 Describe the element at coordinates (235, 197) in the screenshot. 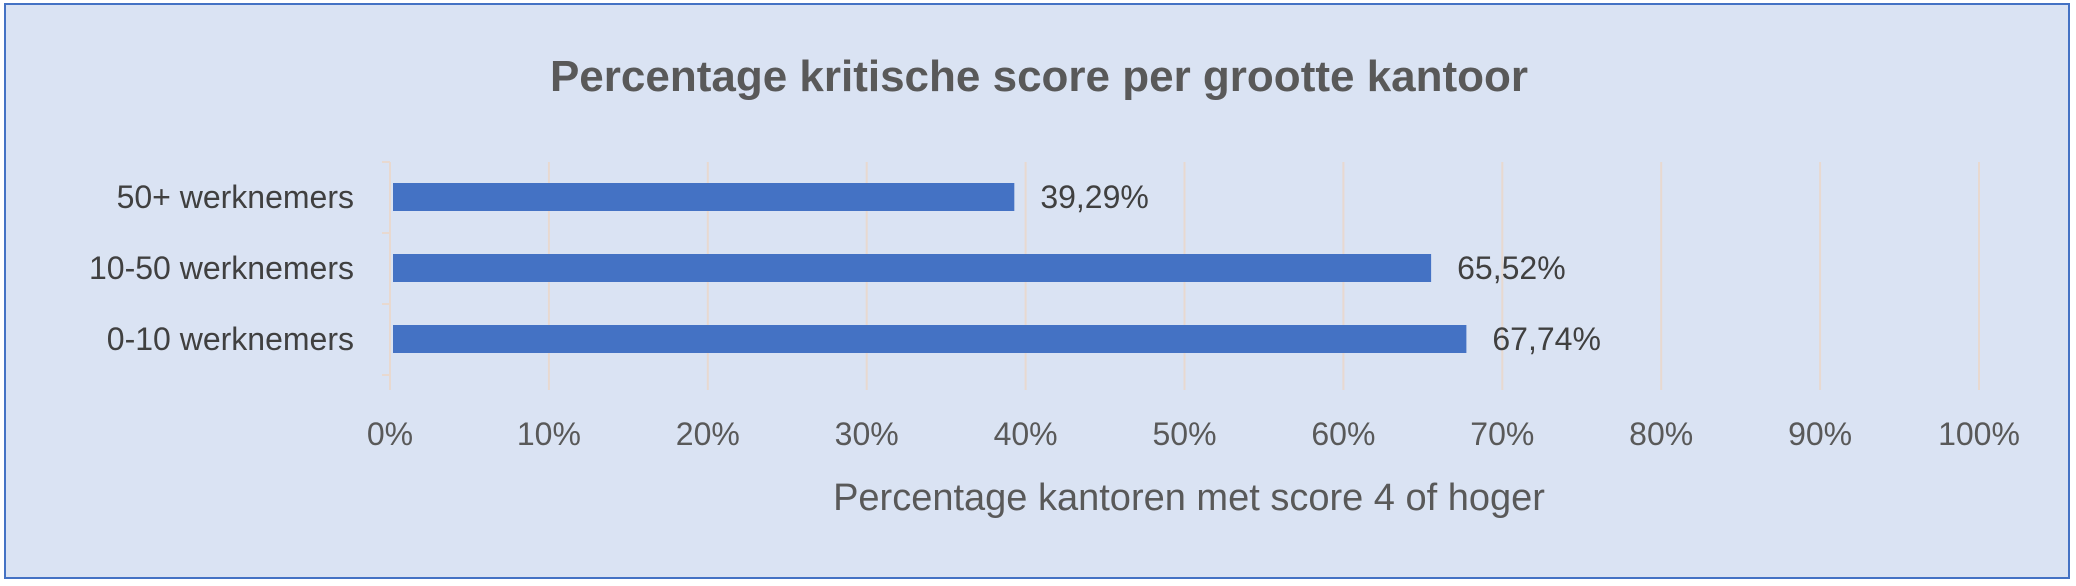

I see `category-label: 50+ werknemers` at that location.